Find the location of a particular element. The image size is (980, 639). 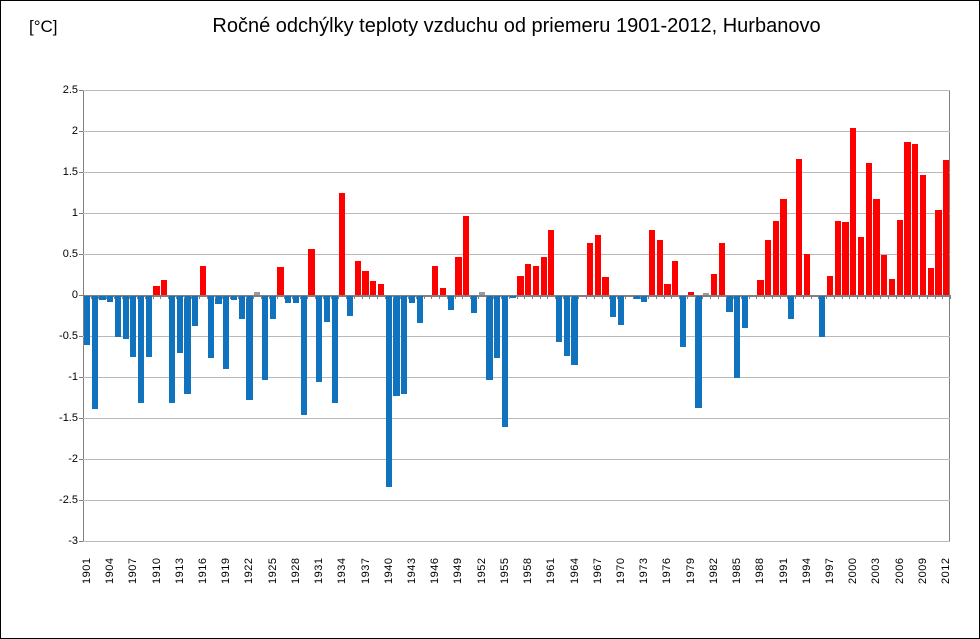

bar-1992 is located at coordinates (791, 307).